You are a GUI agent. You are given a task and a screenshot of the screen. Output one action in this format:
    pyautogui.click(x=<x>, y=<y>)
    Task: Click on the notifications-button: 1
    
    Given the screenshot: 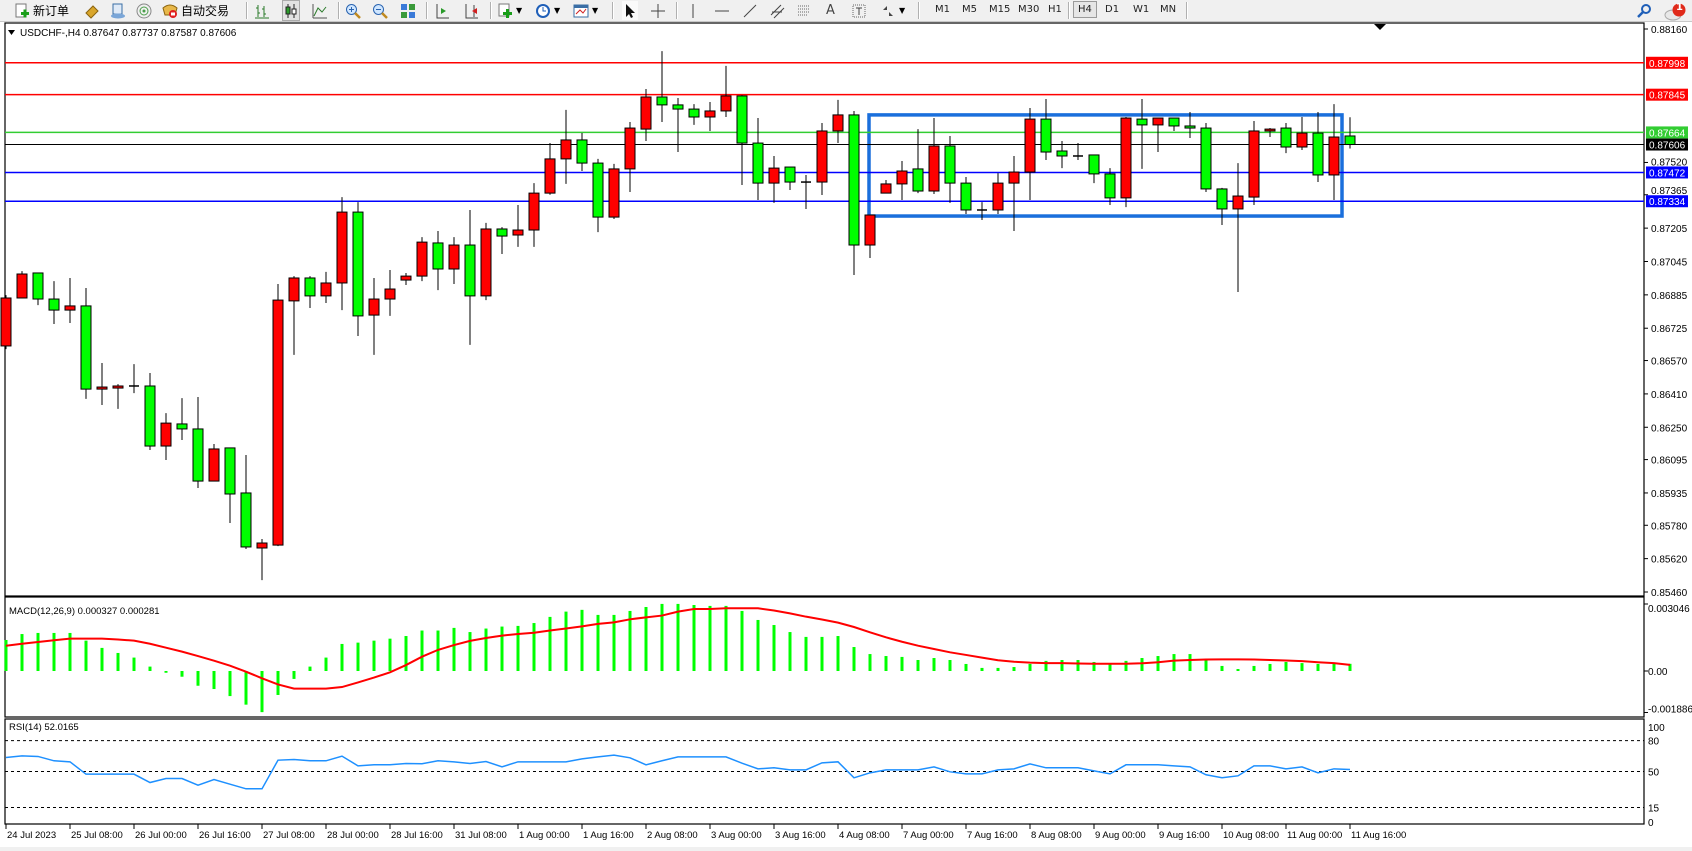 What is the action you would take?
    pyautogui.click(x=1676, y=10)
    